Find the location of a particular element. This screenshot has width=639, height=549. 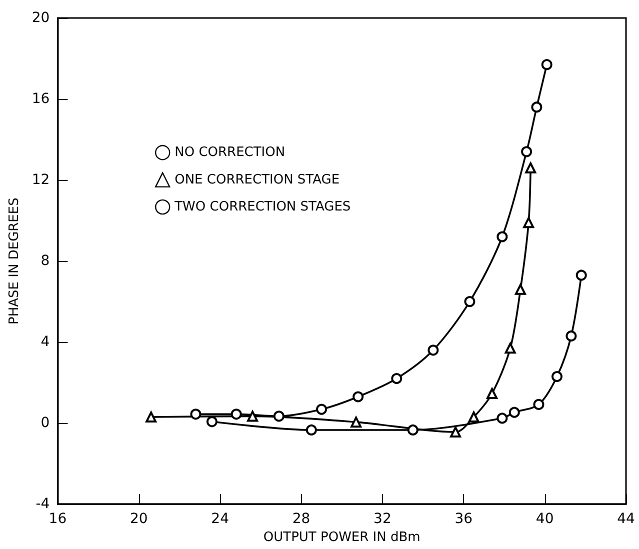

x-axis-title: OUTPUT POWER IN dBm is located at coordinates (341, 537).